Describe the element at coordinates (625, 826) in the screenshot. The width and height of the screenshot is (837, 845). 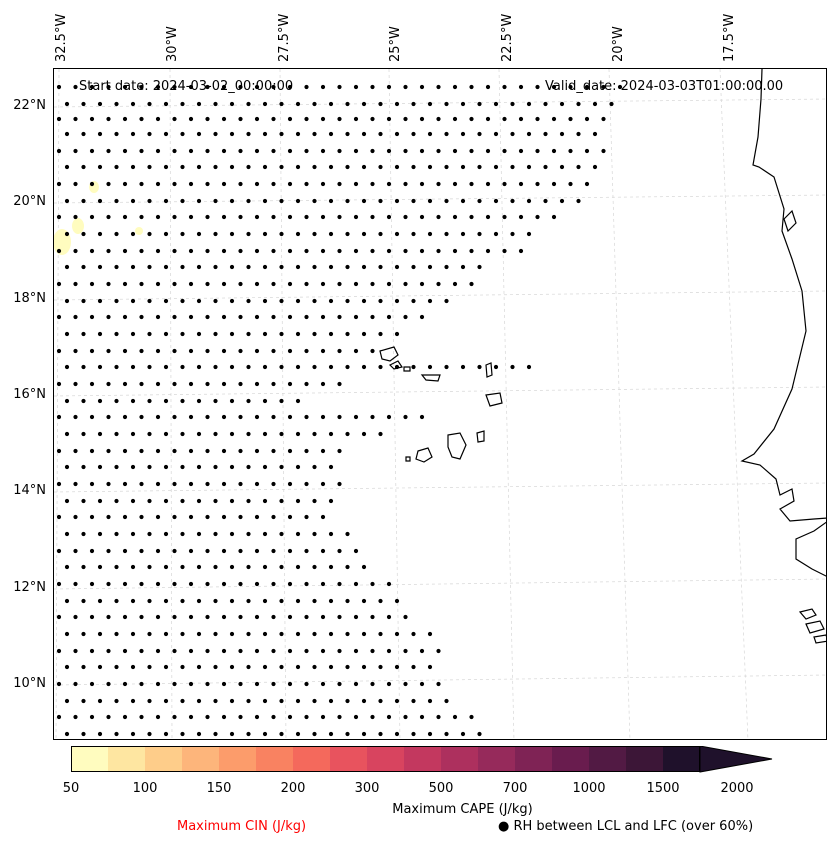
I see `rh-legend: ● RH between LCL and LFC (over 60%)` at that location.